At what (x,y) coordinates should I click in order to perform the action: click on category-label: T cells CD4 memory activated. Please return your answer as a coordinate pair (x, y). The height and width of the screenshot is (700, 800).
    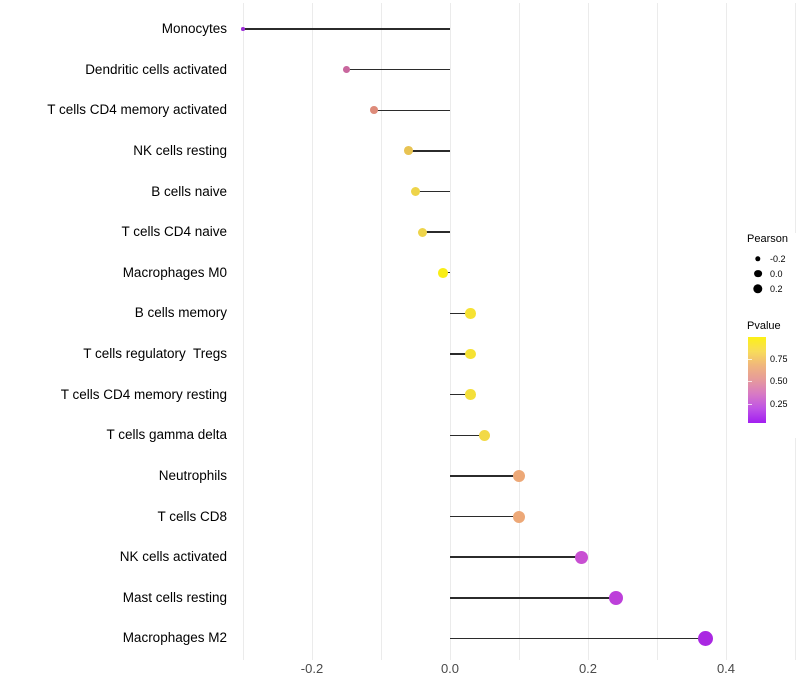
    Looking at the image, I should click on (137, 110).